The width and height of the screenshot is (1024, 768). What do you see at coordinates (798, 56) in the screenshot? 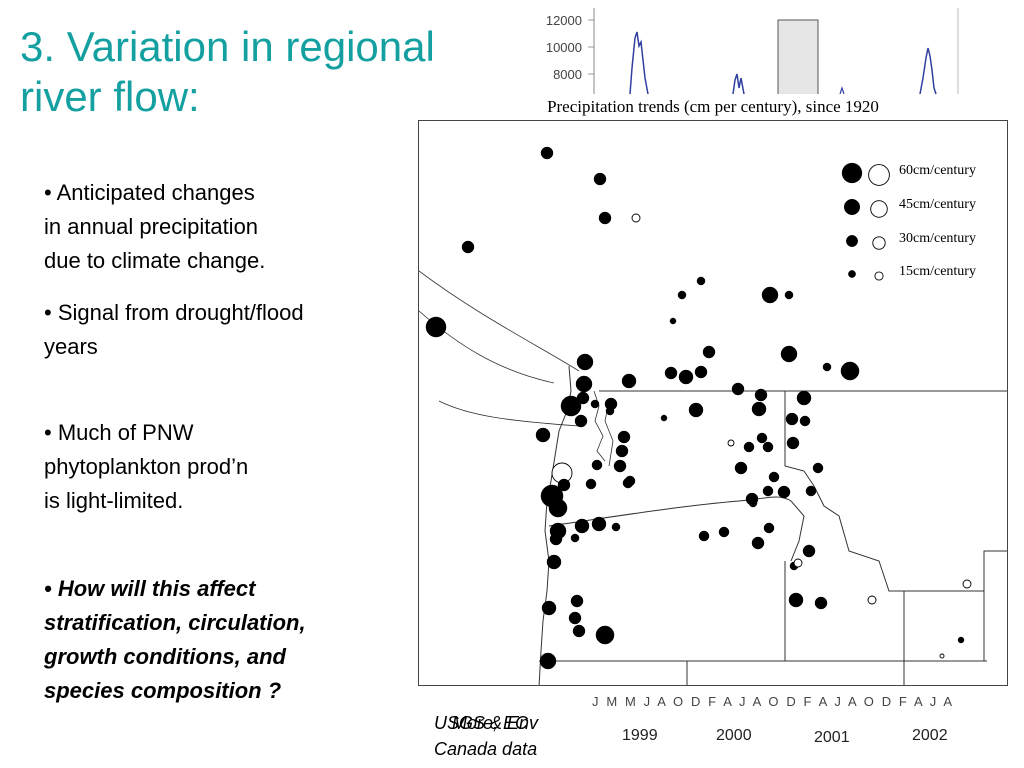
I see `highlight-band` at bounding box center [798, 56].